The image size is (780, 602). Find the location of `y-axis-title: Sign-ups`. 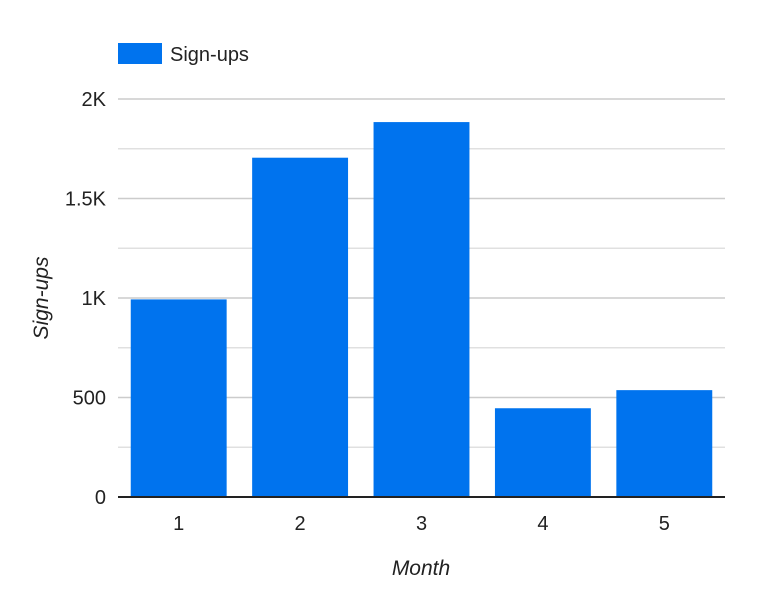

y-axis-title: Sign-ups is located at coordinates (41, 297).